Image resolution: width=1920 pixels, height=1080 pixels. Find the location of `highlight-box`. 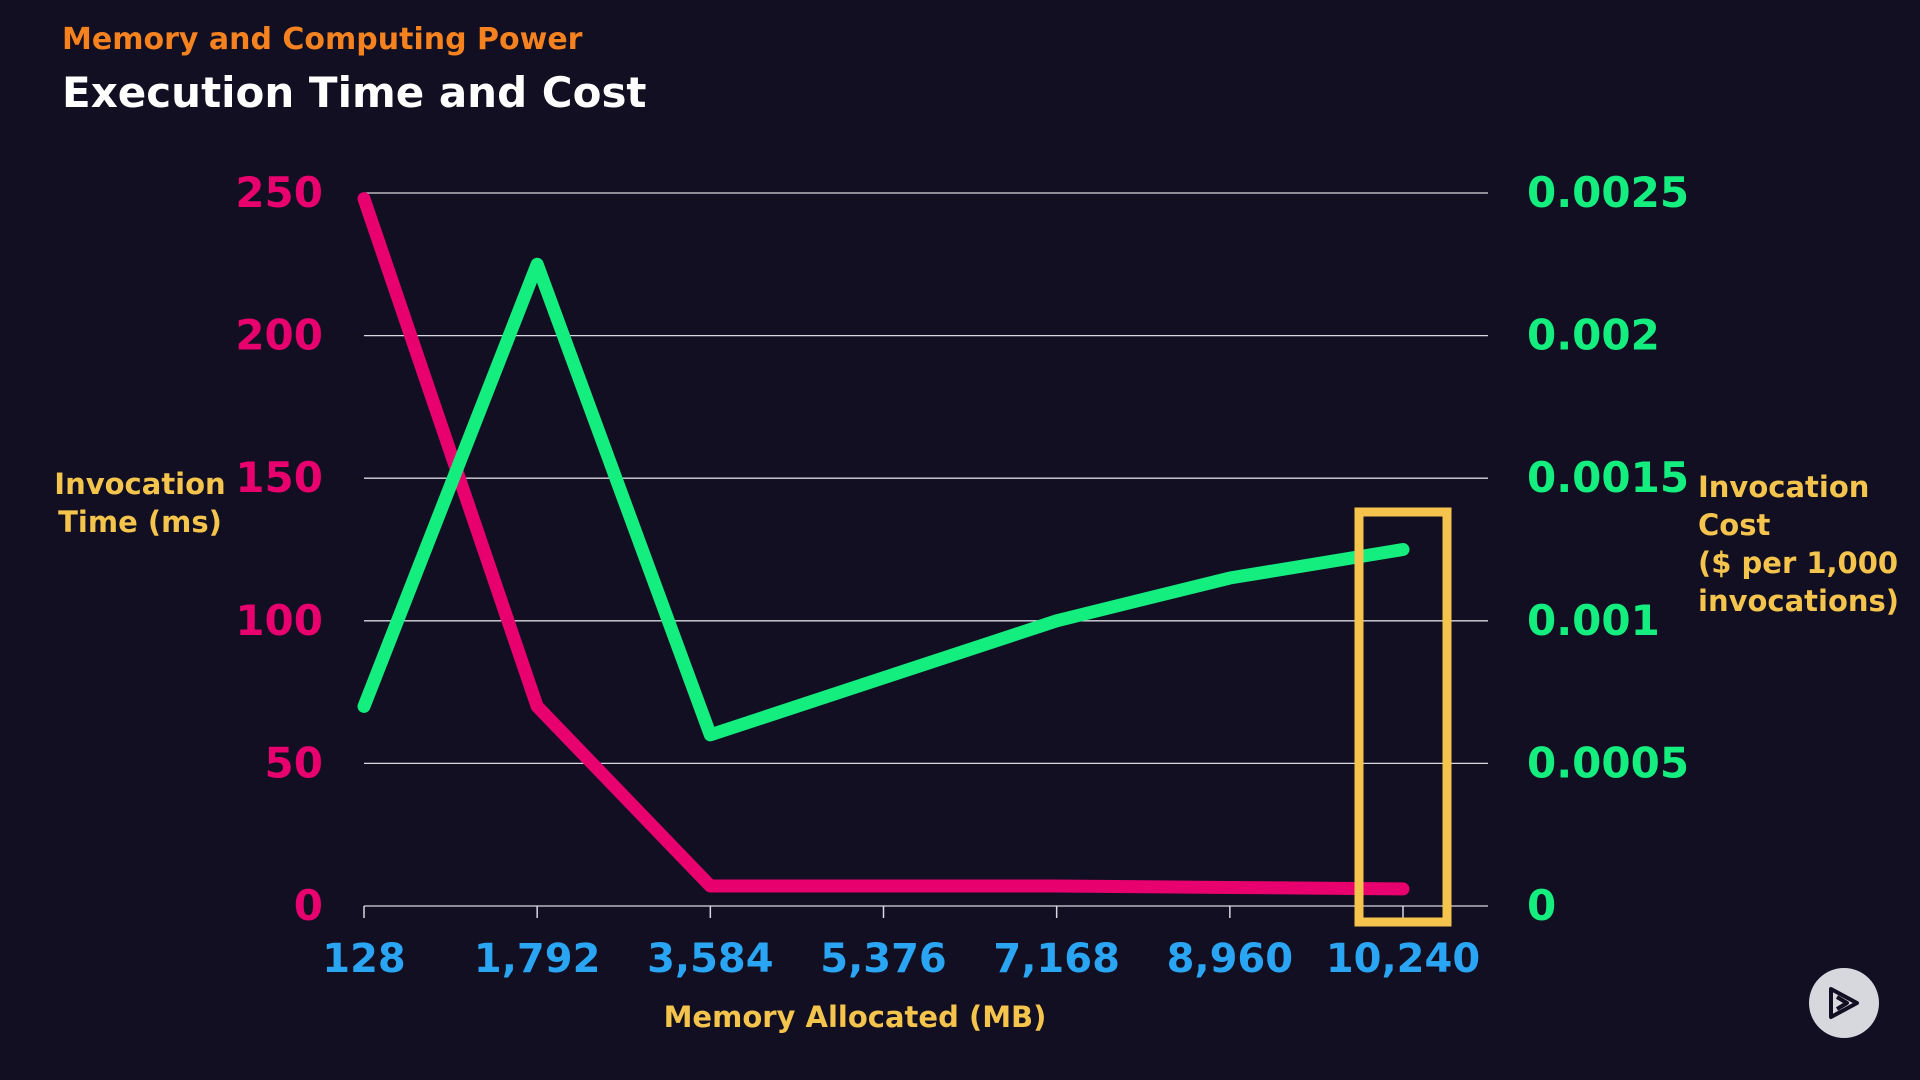

highlight-box is located at coordinates (1403, 717).